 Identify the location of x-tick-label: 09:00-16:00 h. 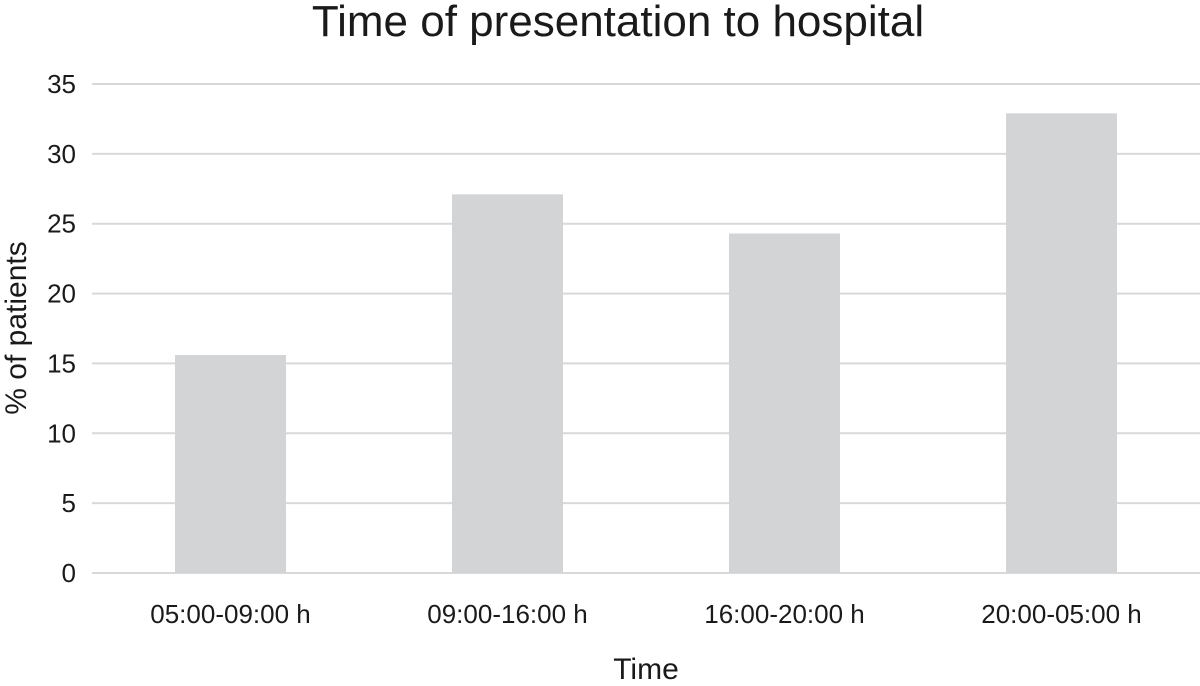
(507, 614).